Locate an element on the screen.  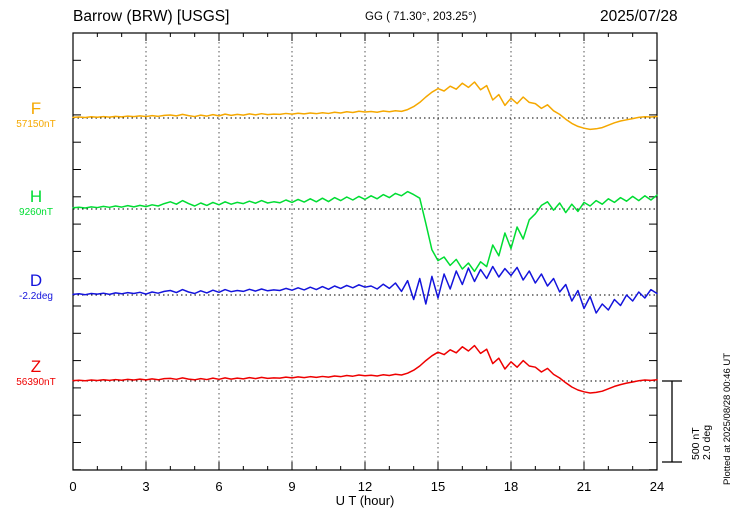
station-title: Barrow (BRW) [USGS] is located at coordinates (151, 16).